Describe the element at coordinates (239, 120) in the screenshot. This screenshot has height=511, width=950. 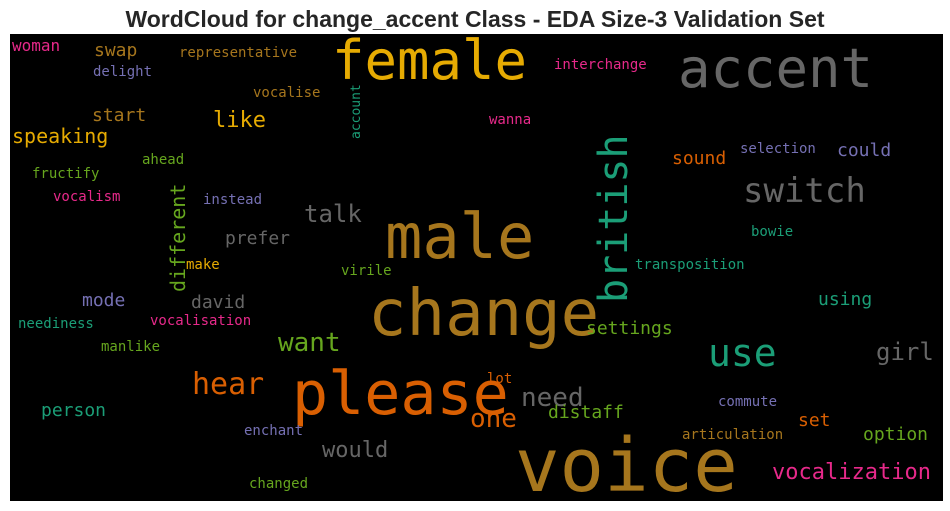
I see `word-like: like` at that location.